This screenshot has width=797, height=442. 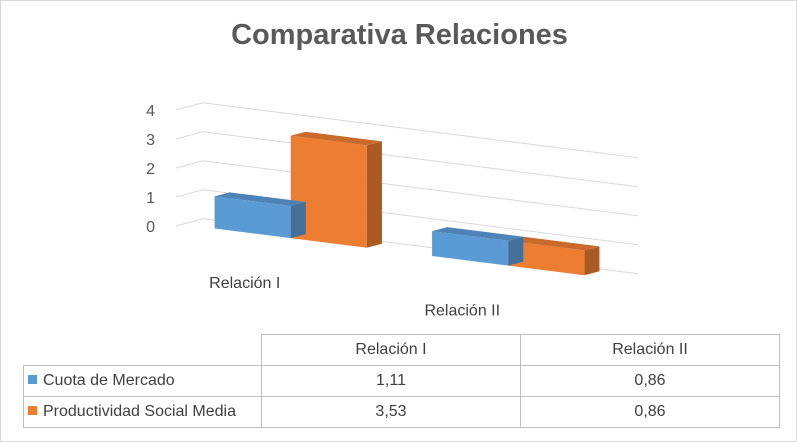 I want to click on legend-swatch-orange, so click(x=32, y=410).